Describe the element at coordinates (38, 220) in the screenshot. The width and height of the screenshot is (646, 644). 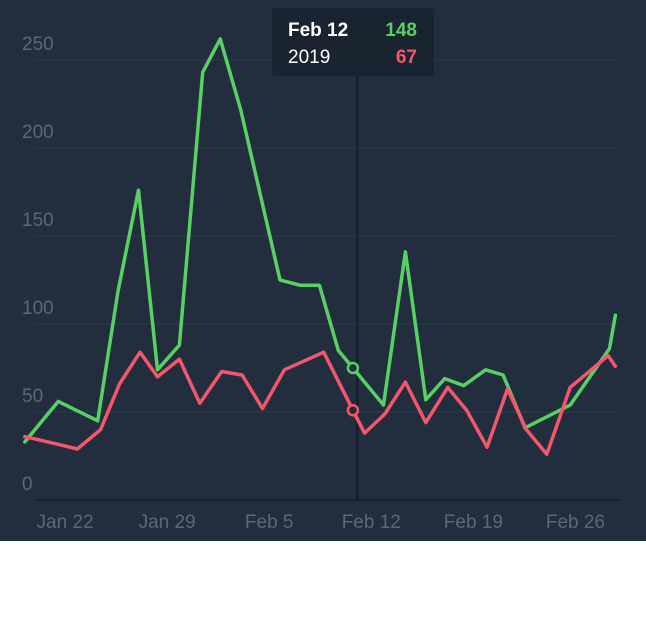
I see `y-tick-label: 150` at that location.